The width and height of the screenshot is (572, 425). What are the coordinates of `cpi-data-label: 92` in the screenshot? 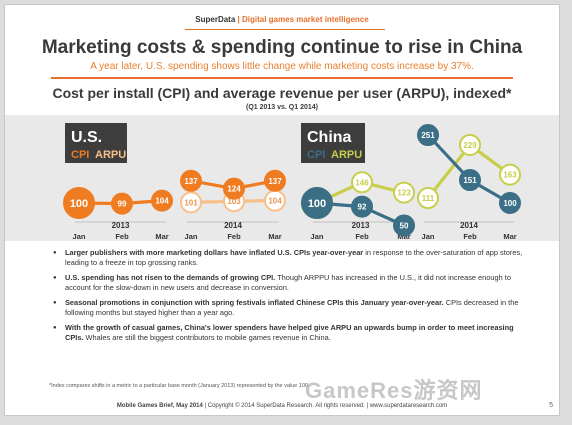 It's located at (362, 207).